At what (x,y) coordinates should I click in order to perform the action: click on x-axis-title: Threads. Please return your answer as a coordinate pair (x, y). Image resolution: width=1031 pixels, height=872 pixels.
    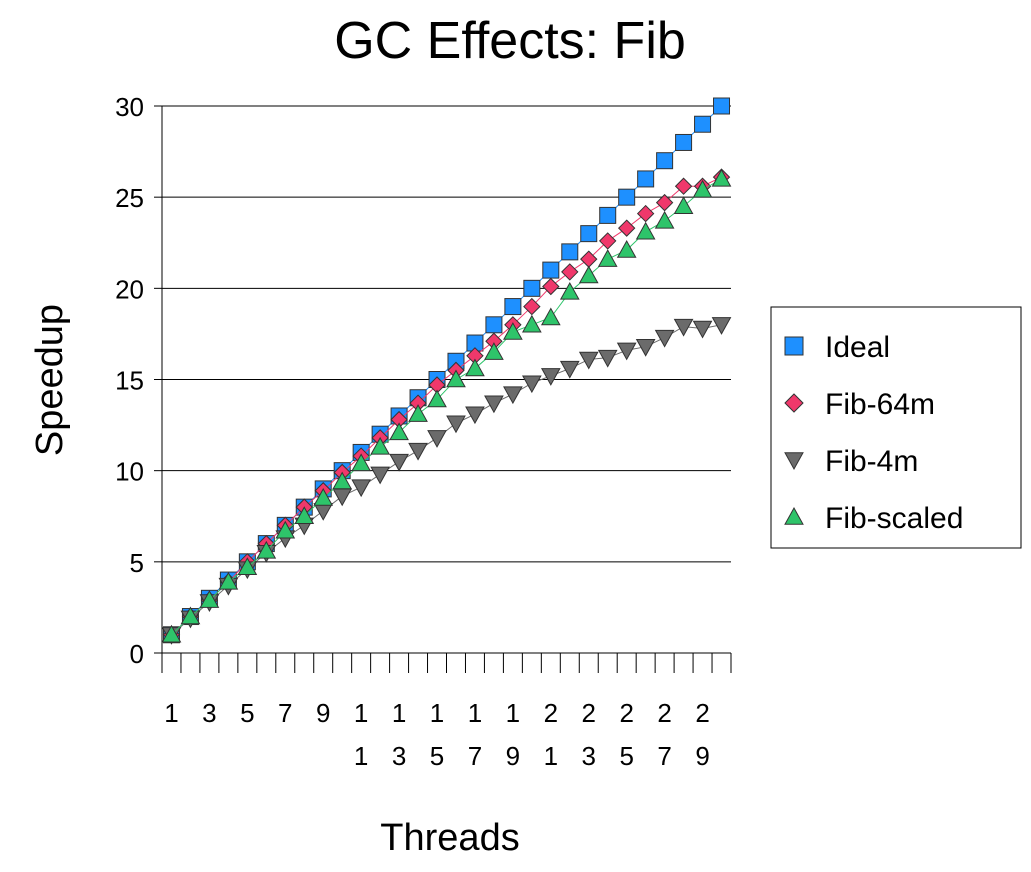
    Looking at the image, I should click on (449, 838).